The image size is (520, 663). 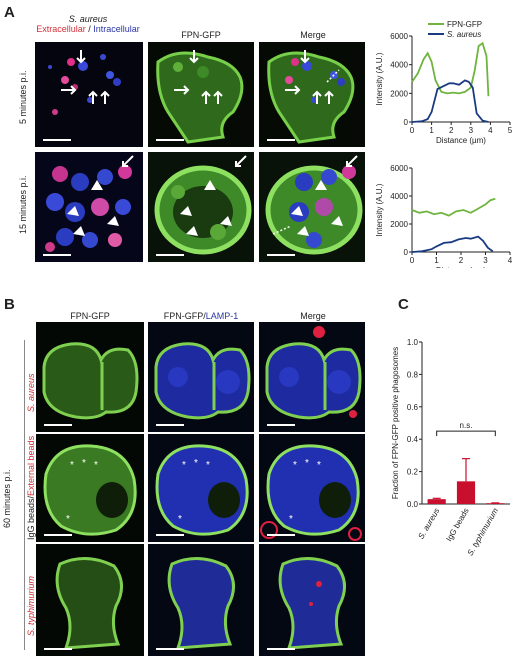 I want to click on micrograph-b-lamp-saureus, so click(x=201, y=377).